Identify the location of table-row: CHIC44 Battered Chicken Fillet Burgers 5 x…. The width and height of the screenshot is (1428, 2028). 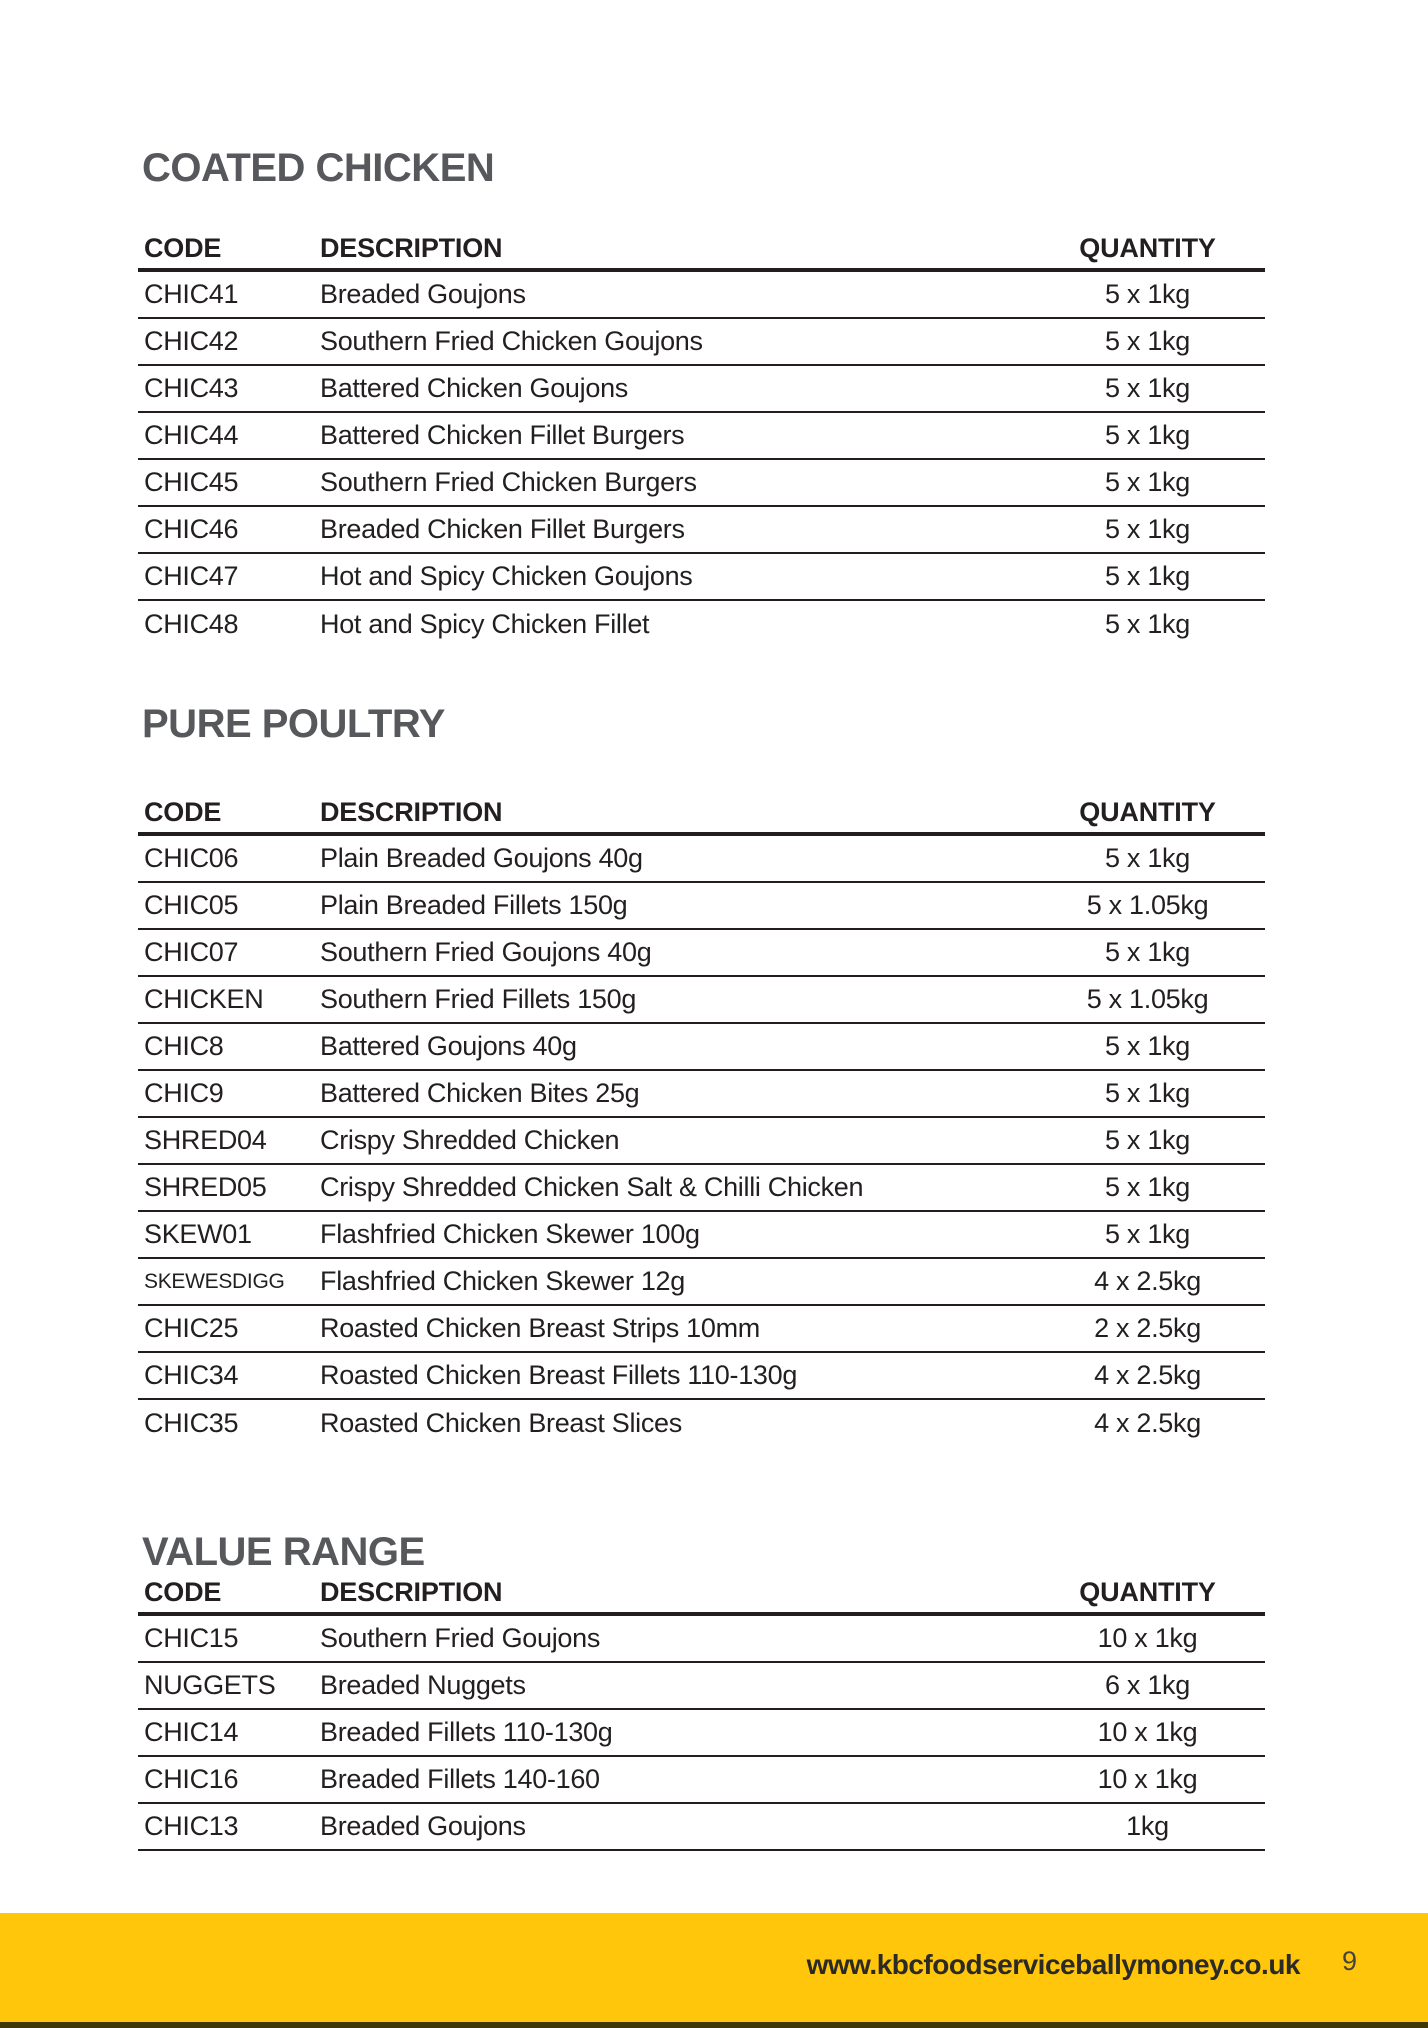
(701, 436).